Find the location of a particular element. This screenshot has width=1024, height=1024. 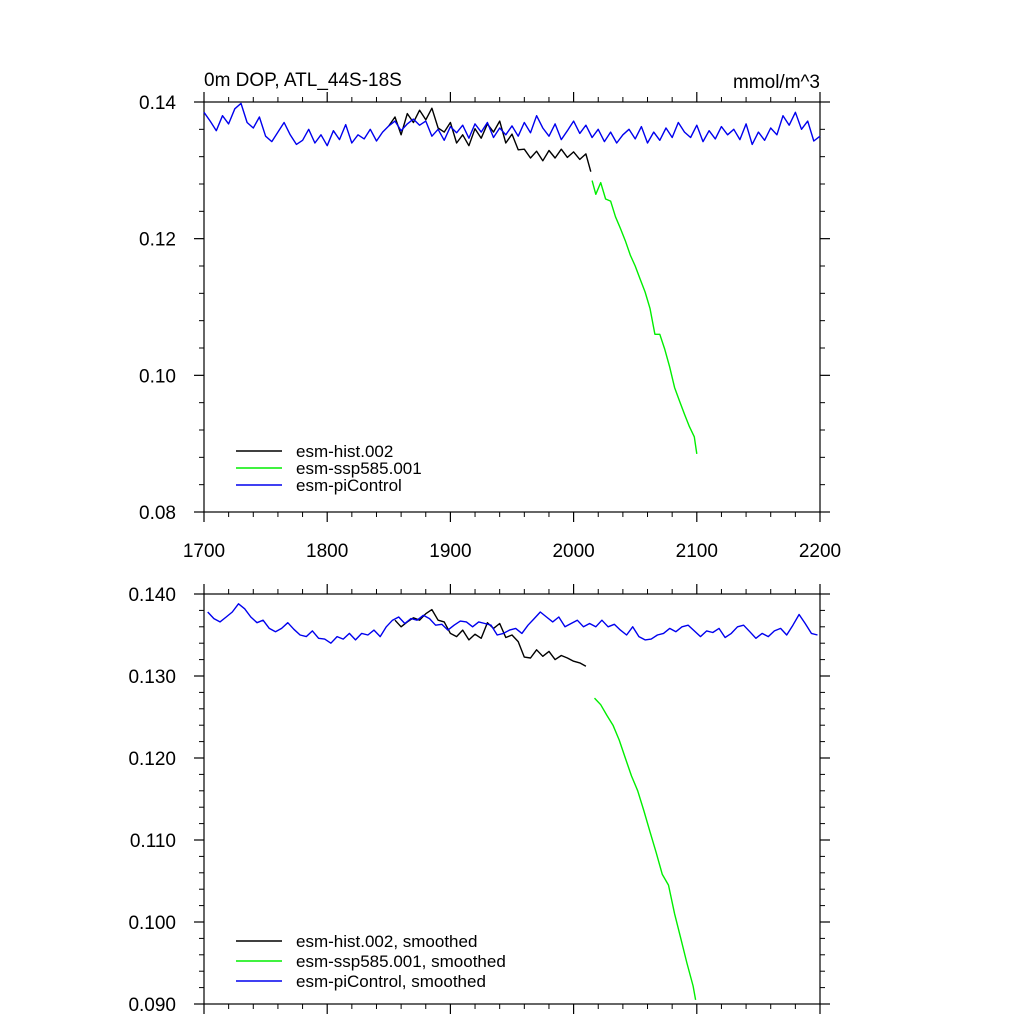

top-chart-units: mmol/m^3 is located at coordinates (776, 82).